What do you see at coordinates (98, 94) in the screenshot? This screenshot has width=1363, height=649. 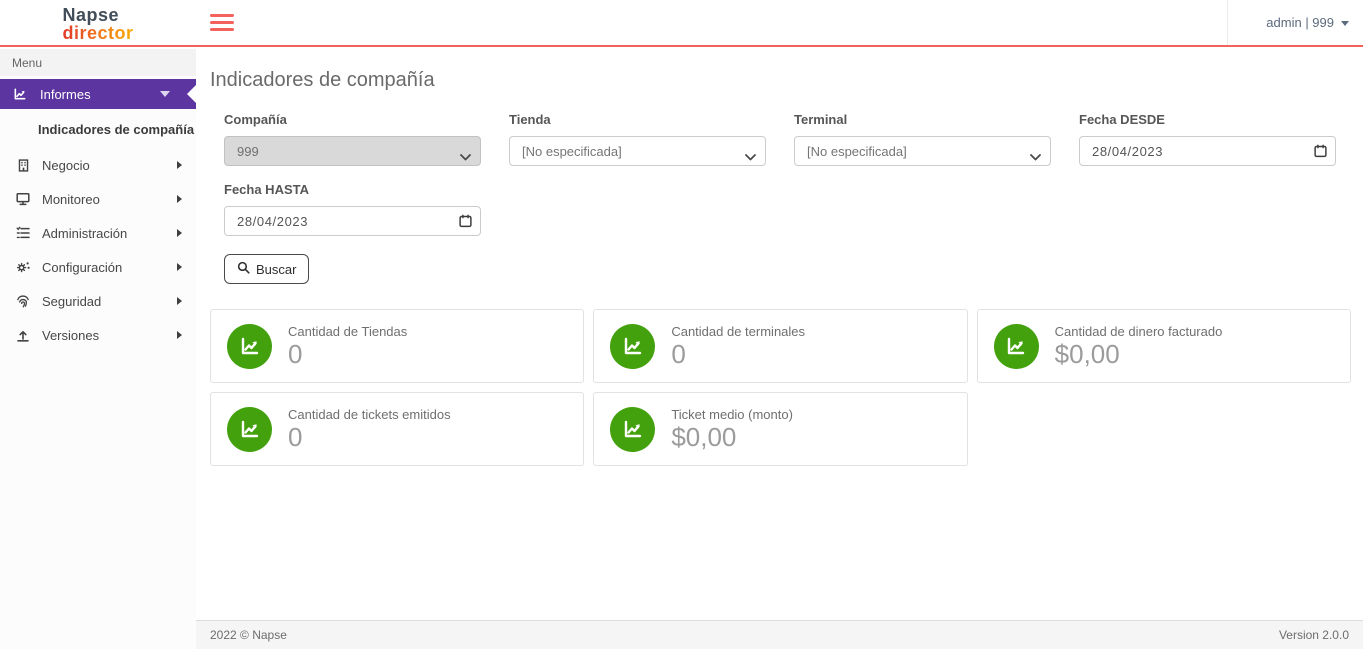 I see `sidebar-item-informes: Informes` at bounding box center [98, 94].